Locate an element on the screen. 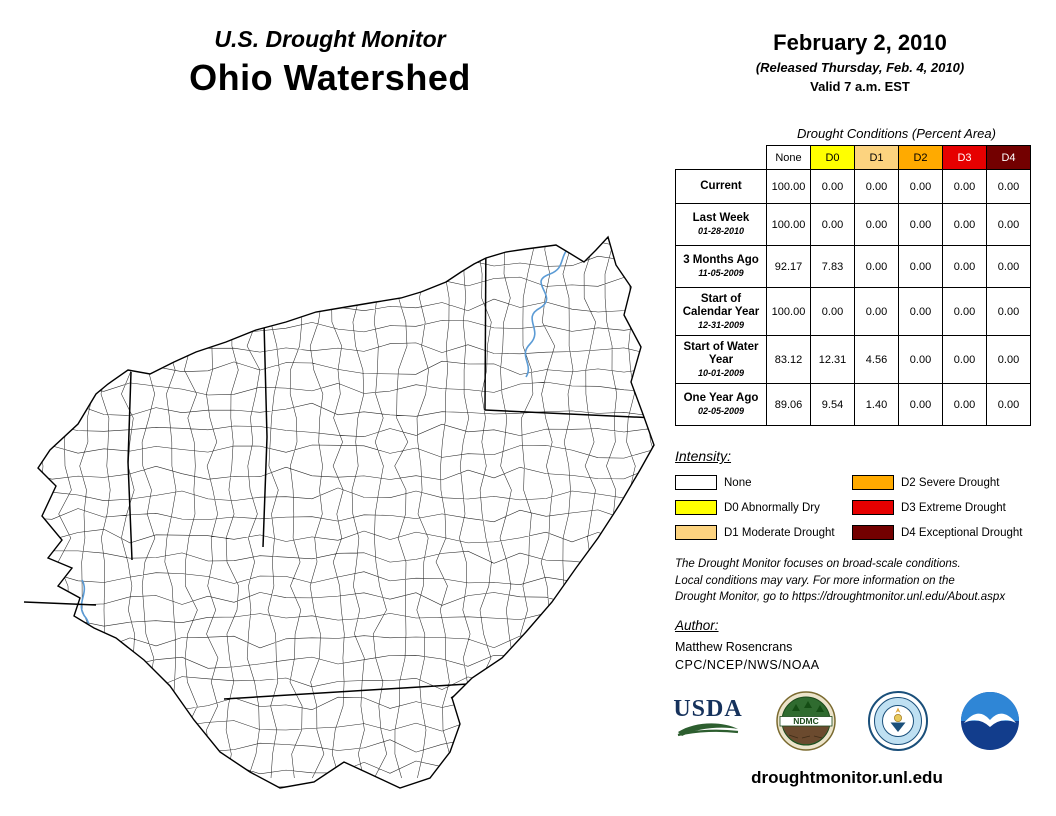  ndmc-logo: NDMC is located at coordinates (806, 721).